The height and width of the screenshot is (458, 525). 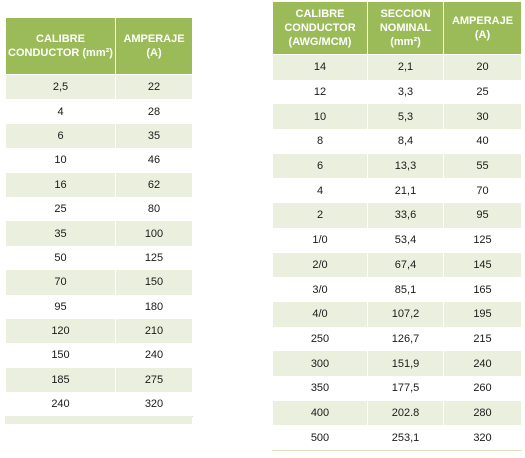 I want to click on table-cell: 250, so click(x=320, y=339).